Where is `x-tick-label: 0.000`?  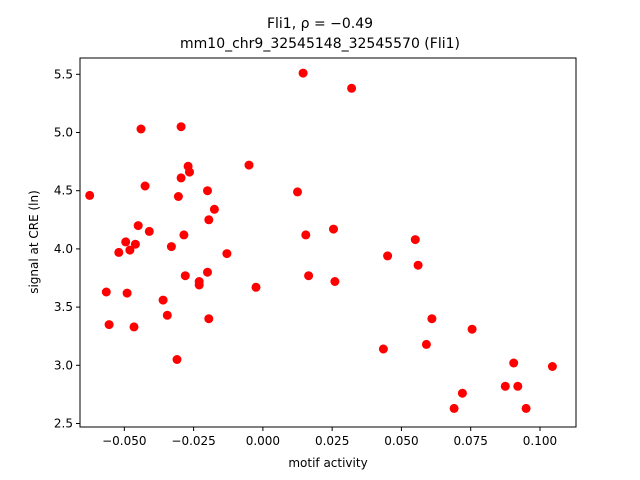
x-tick-label: 0.000 is located at coordinates (263, 441).